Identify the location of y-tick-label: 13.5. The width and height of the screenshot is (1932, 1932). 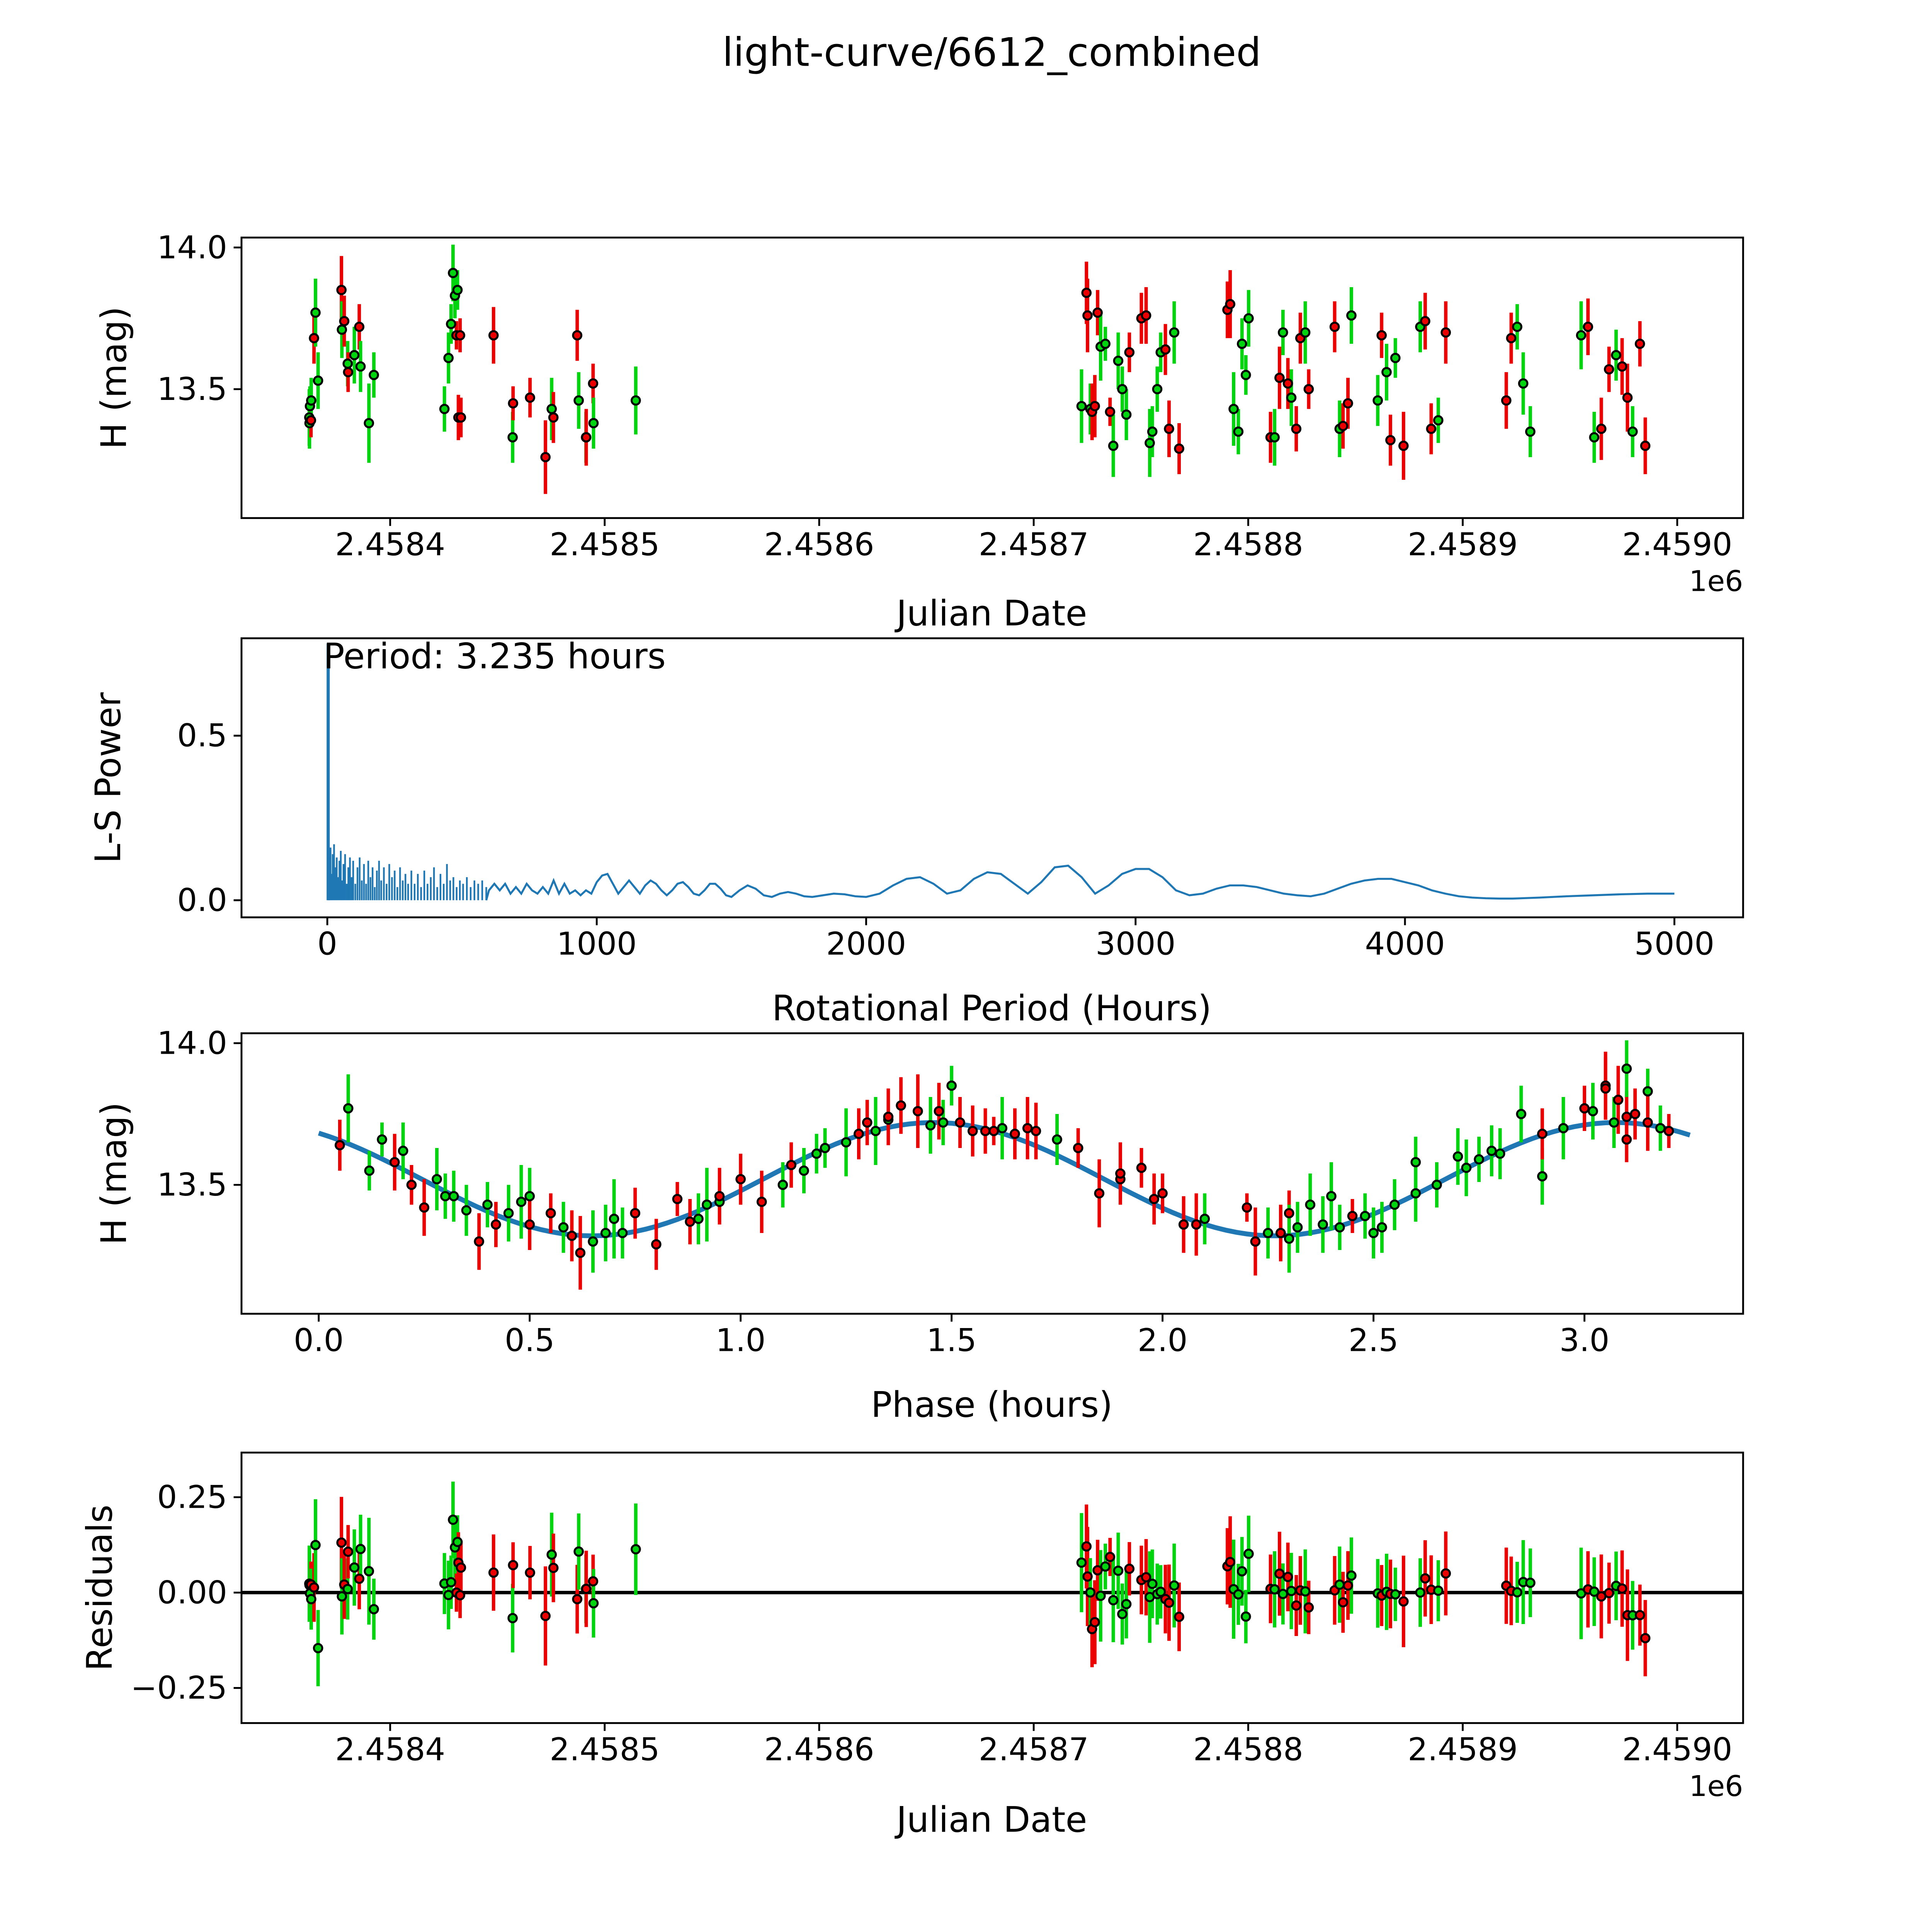
(192, 1185).